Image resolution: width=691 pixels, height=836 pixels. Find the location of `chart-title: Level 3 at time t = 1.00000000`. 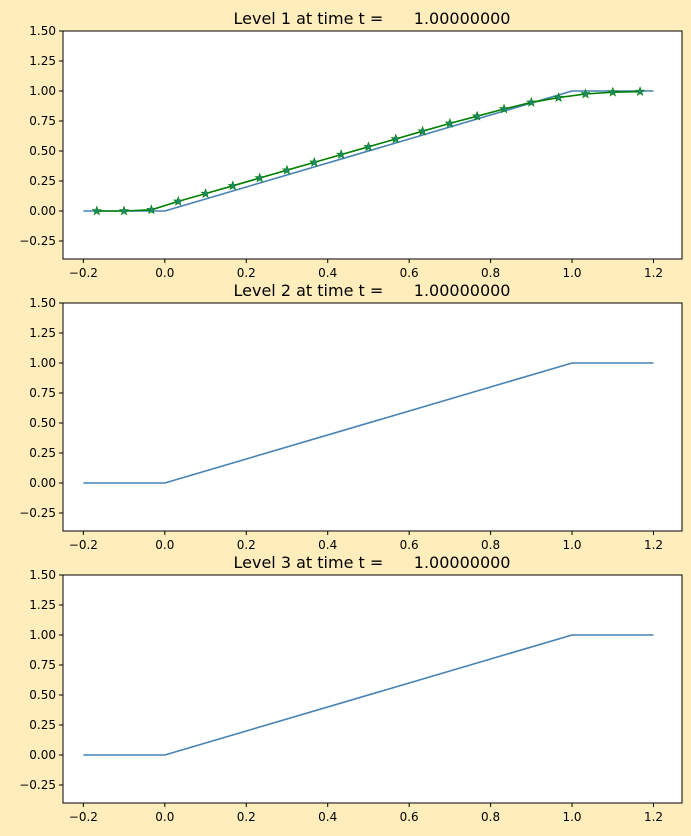

chart-title: Level 3 at time t = 1.00000000 is located at coordinates (372, 562).